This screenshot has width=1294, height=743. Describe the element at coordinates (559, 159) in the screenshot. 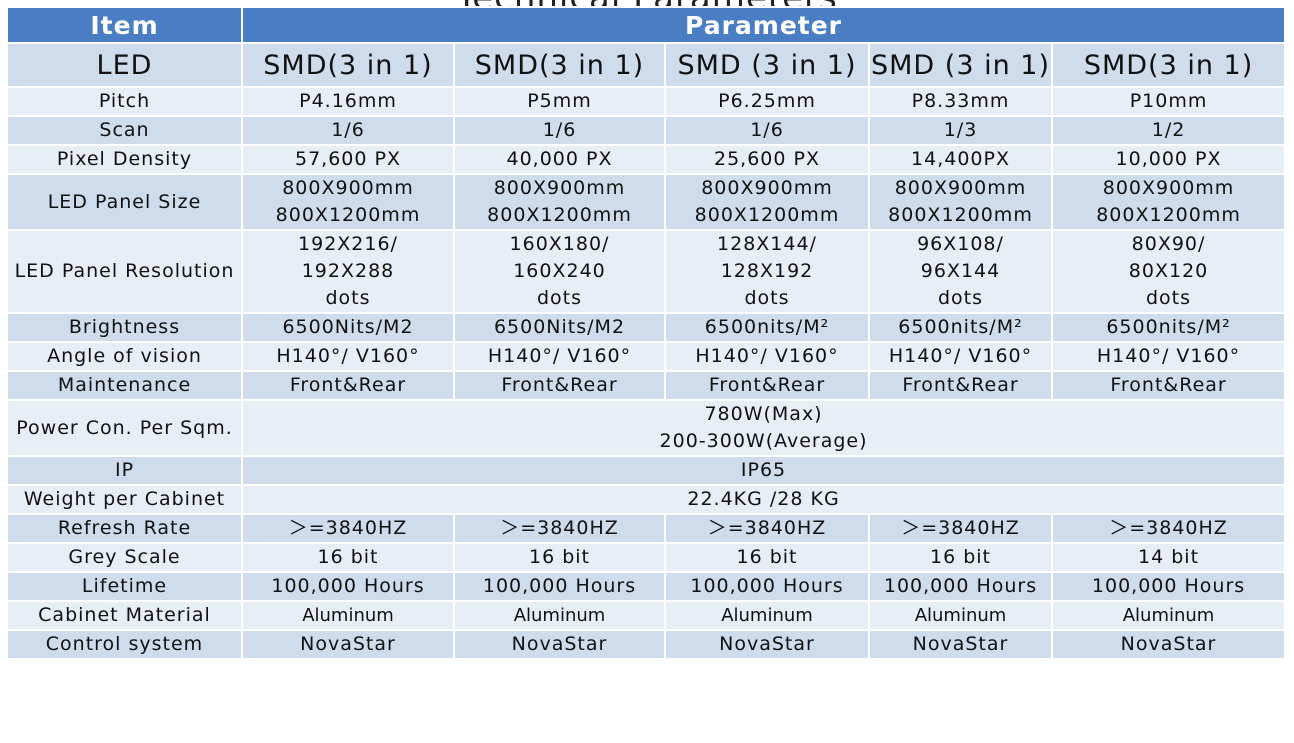

I see `value-cell: 40,000 PX` at that location.